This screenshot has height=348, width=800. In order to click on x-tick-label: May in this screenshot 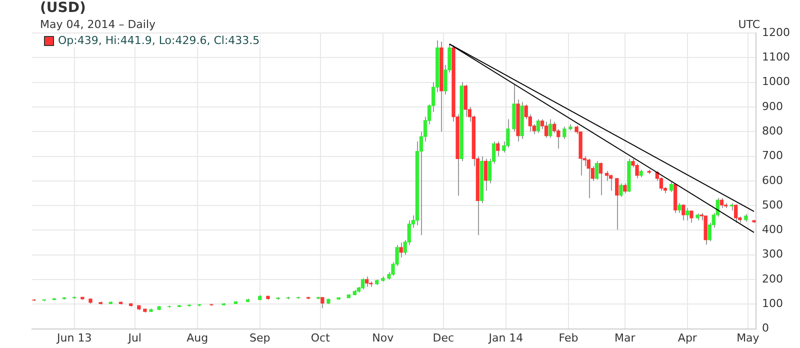, I will do `click(748, 337)`.